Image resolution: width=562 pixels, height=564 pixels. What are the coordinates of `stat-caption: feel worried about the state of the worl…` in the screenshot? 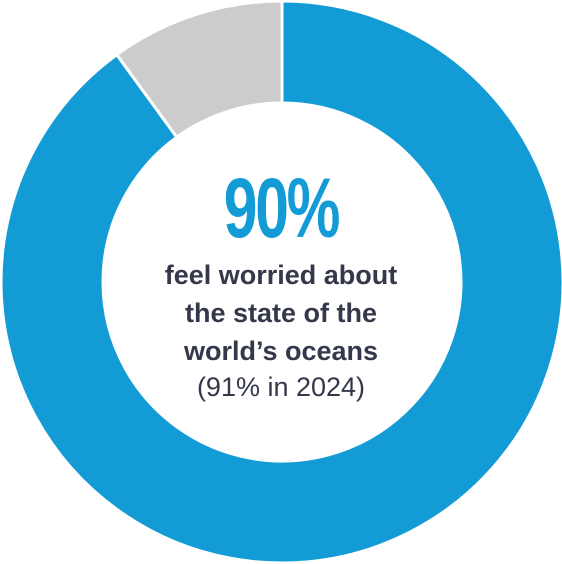 It's located at (281, 313).